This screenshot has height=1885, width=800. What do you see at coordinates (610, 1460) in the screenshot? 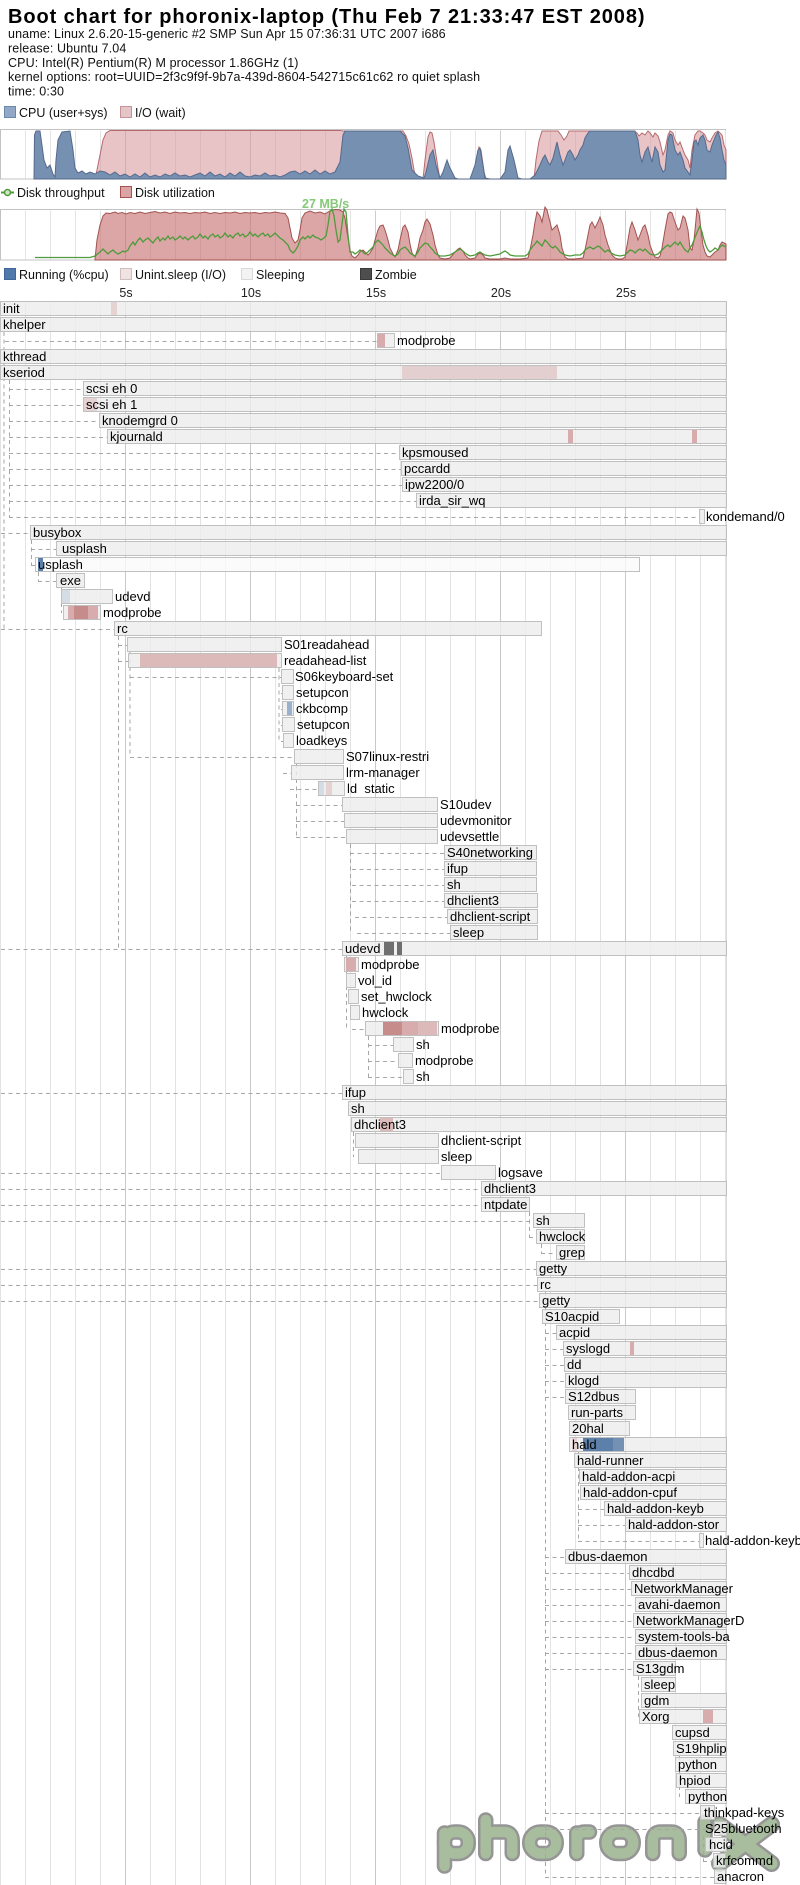
I see `svg-text: hald-runner` at bounding box center [610, 1460].